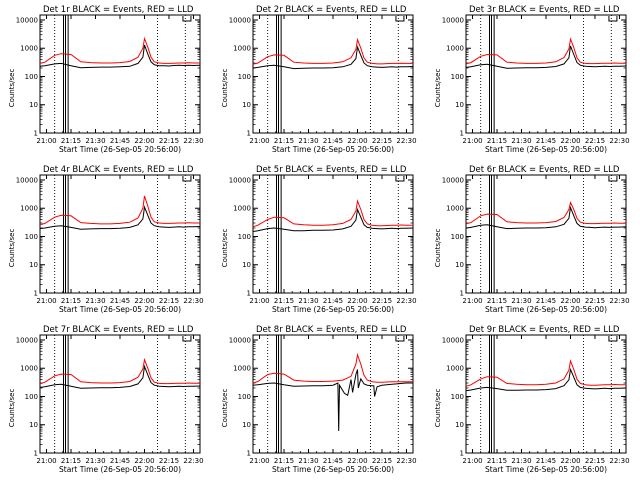  Describe the element at coordinates (331, 170) in the screenshot. I see `panel-title: Det 5r BLACK = Events, RED = LLD` at that location.